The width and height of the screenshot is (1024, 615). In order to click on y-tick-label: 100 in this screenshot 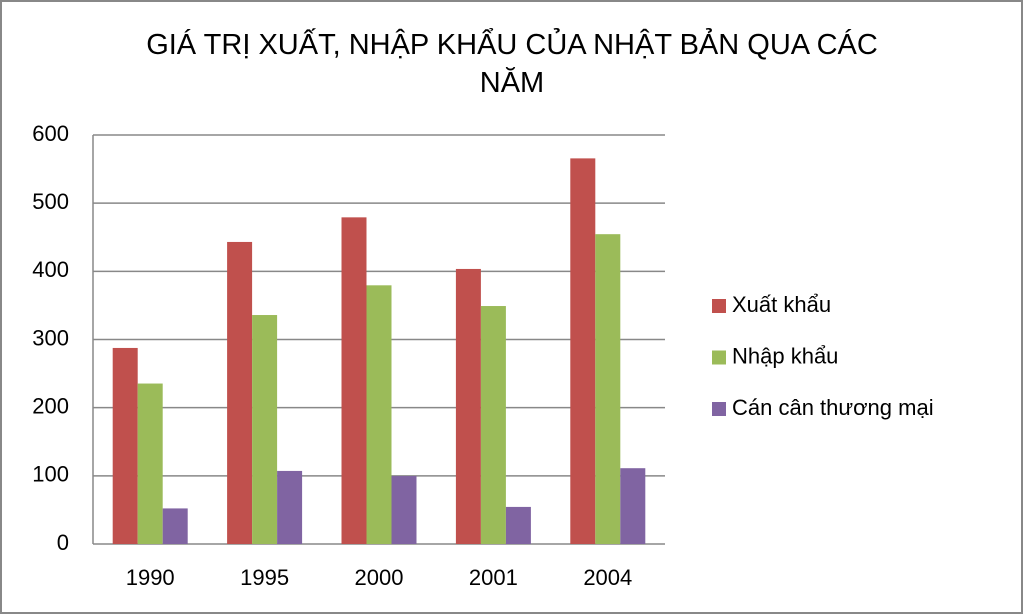, I will do `click(50, 474)`.